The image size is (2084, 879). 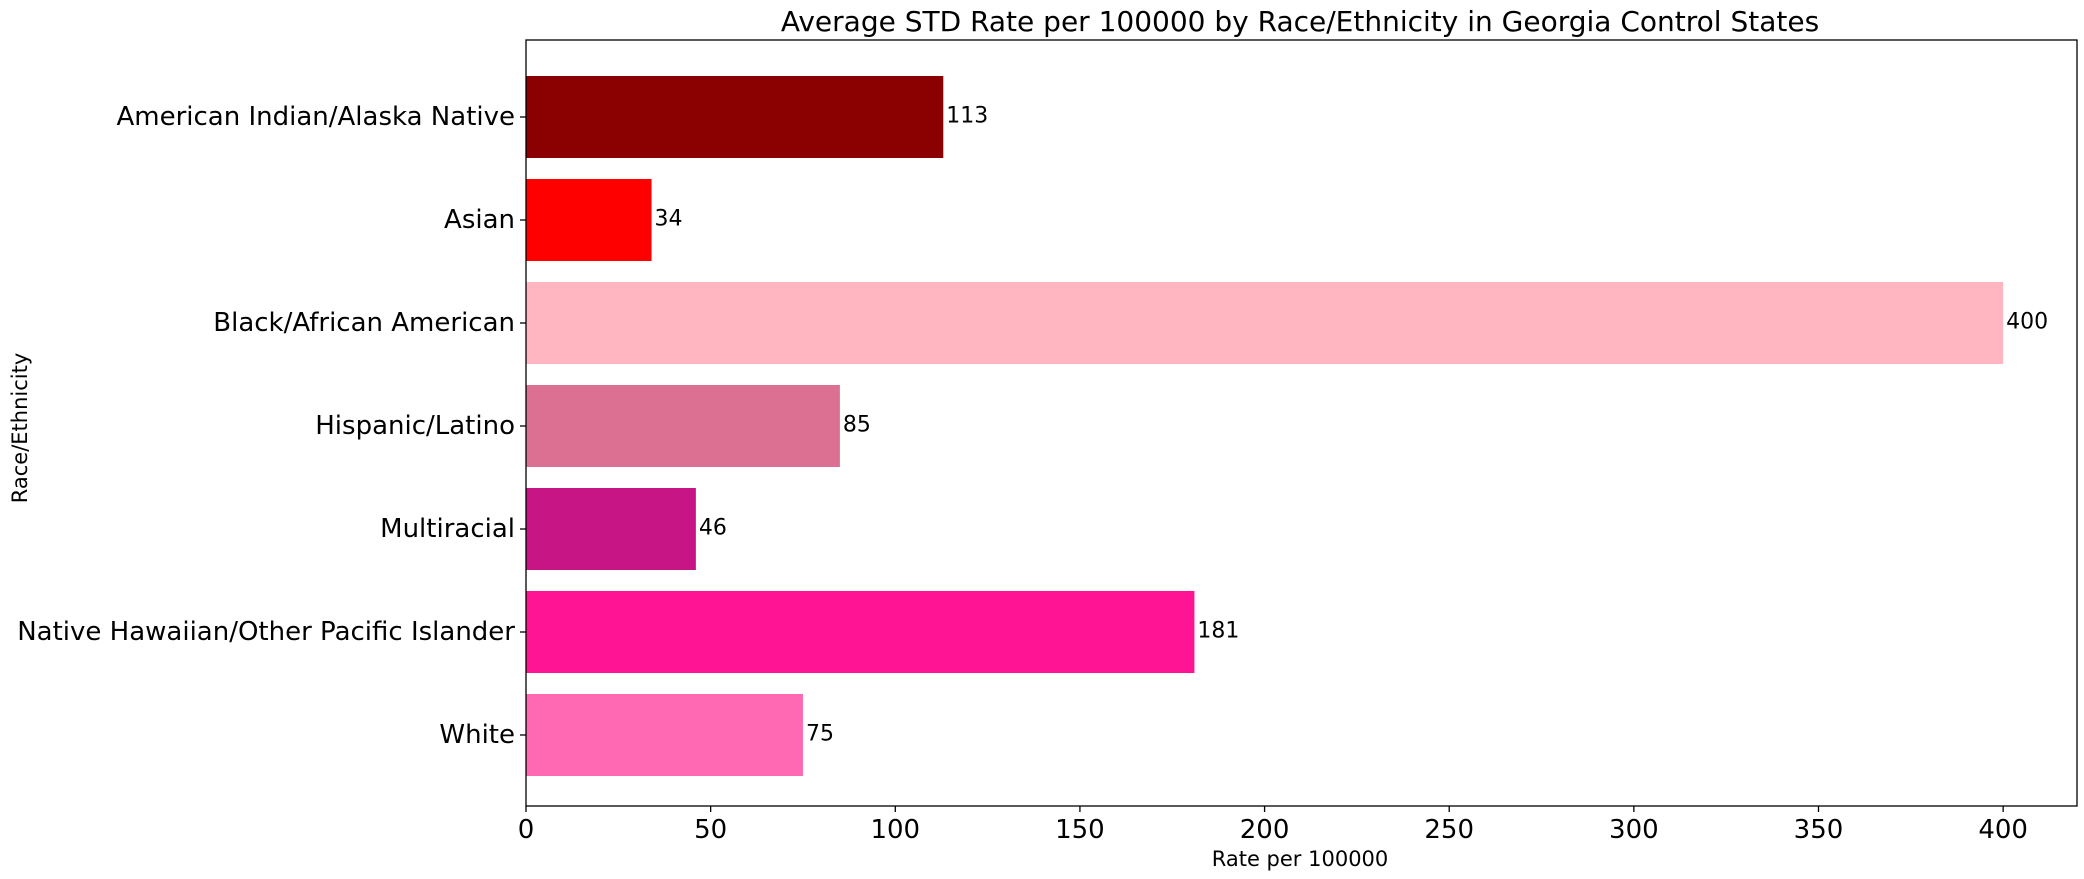 What do you see at coordinates (415, 426) in the screenshot?
I see `y-tick-label: Hispanic/Latino` at bounding box center [415, 426].